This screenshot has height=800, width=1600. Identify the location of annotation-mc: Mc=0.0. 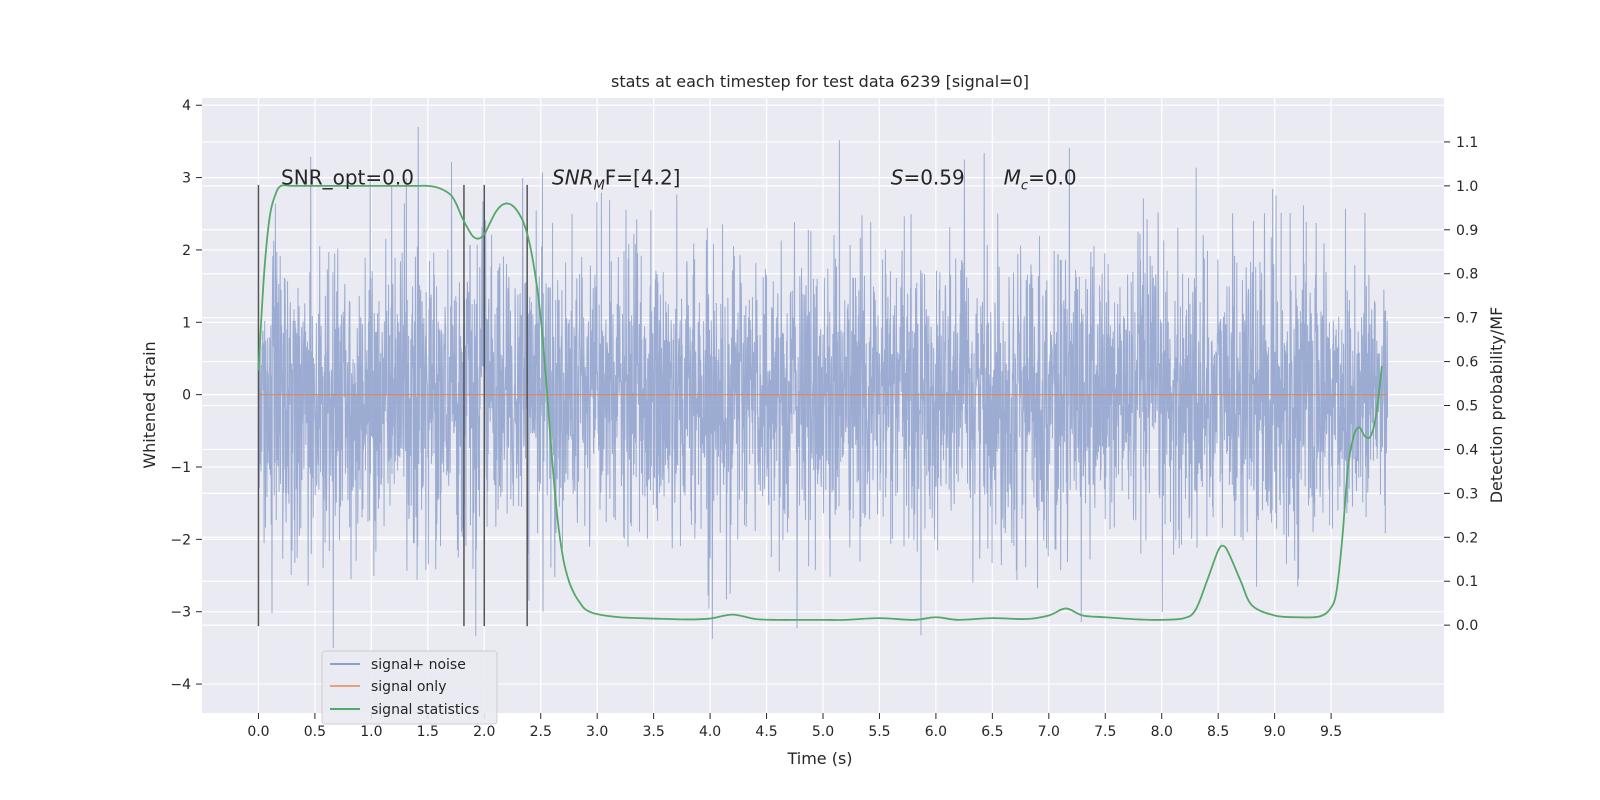
(1040, 180).